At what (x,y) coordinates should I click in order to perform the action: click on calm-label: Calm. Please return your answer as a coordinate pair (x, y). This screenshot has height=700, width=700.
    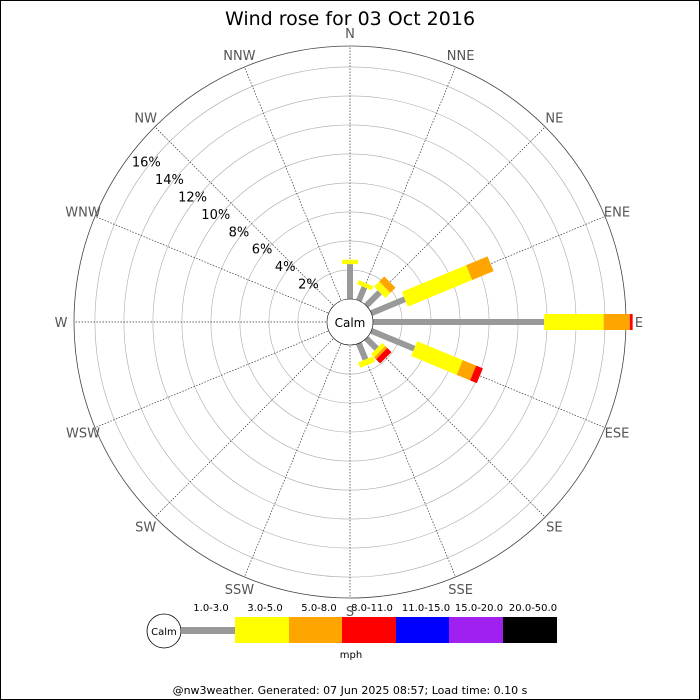
    Looking at the image, I should click on (350, 323).